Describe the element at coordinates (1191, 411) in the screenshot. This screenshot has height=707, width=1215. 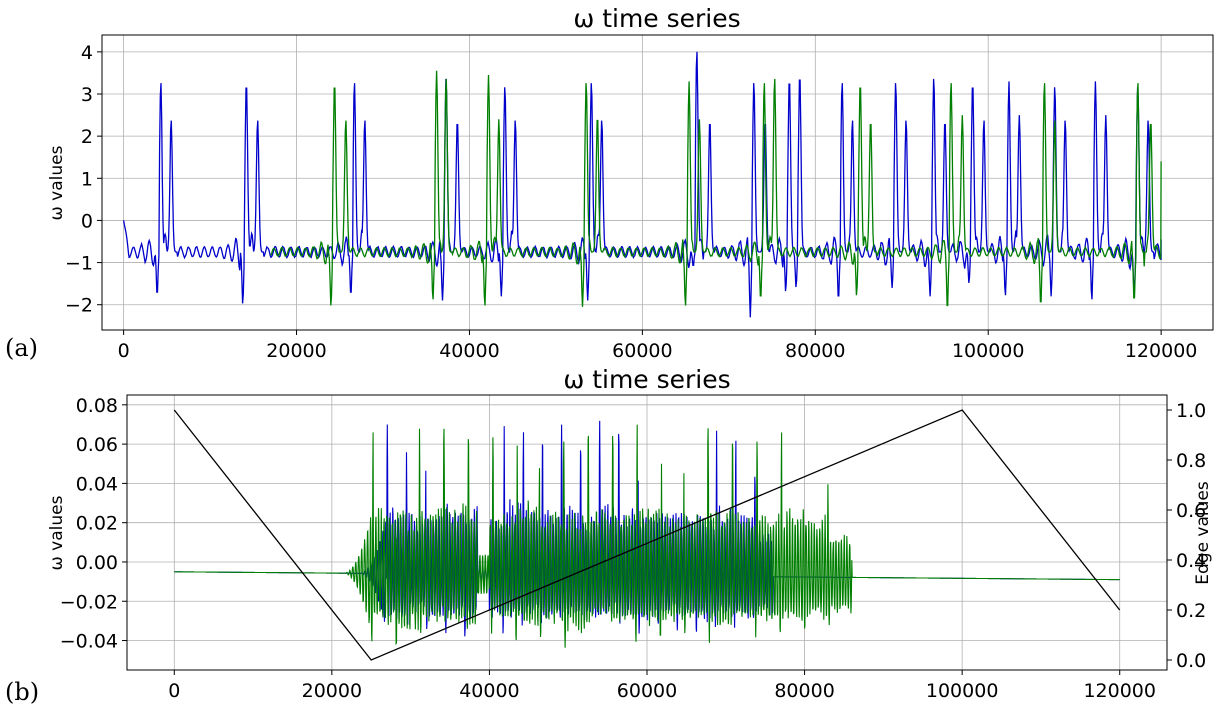
I see `y2-tick-label: 1.0` at that location.